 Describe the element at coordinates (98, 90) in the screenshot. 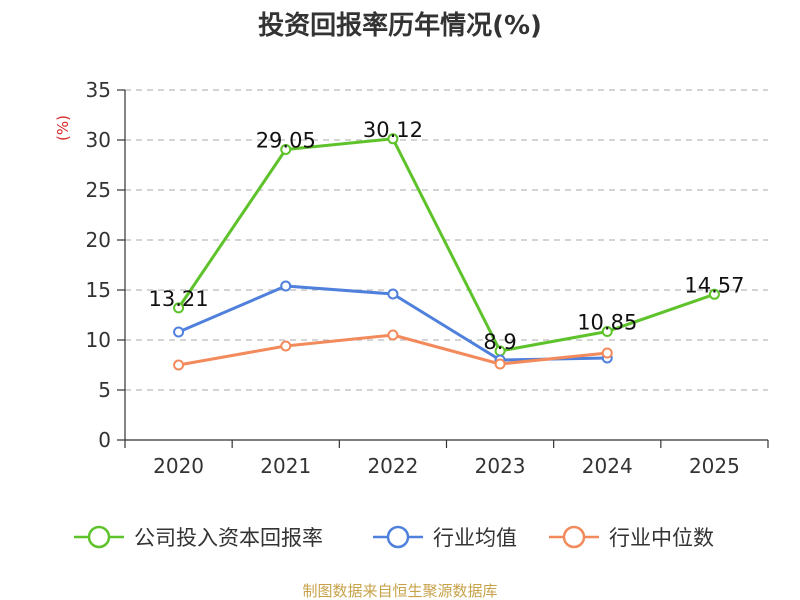

I see `y-tick-label: 35` at that location.